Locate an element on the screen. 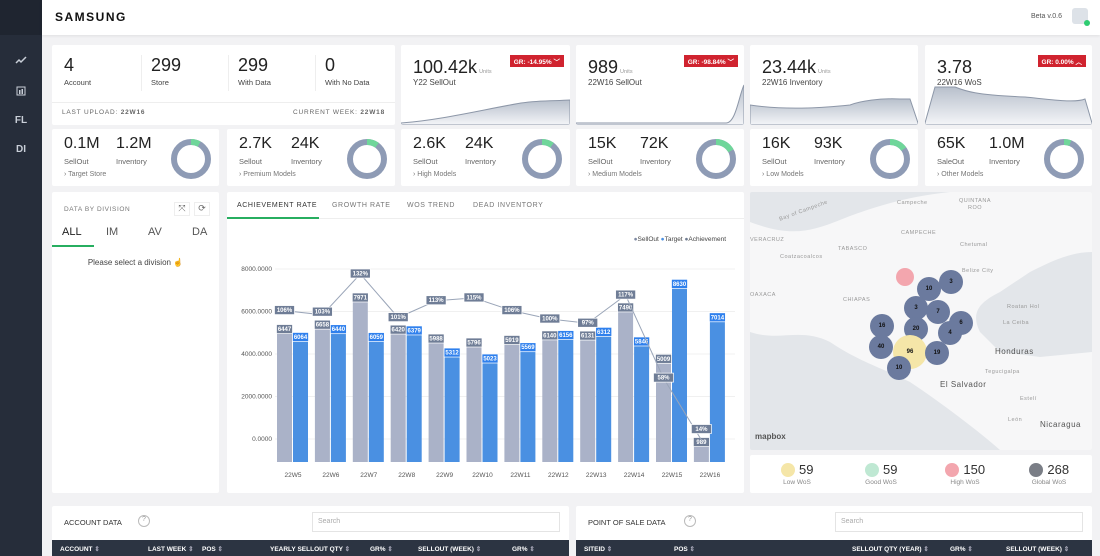 This screenshot has height=556, width=1100. x-tick-label: 22W14 is located at coordinates (634, 475).